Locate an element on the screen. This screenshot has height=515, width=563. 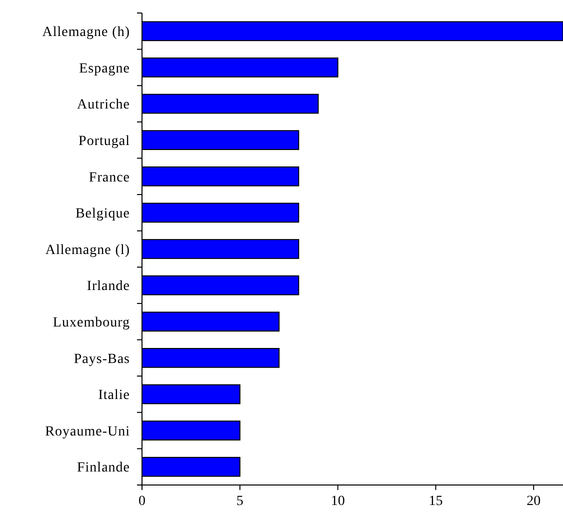
y-tick-label: Italie is located at coordinates (114, 396).